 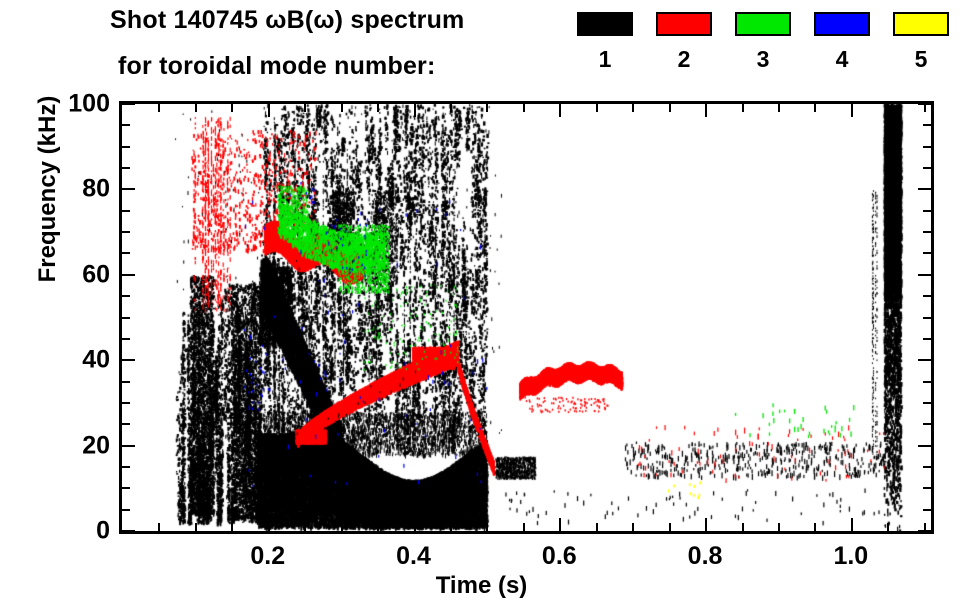 I want to click on y-tick-label-100: 100, so click(x=89, y=103).